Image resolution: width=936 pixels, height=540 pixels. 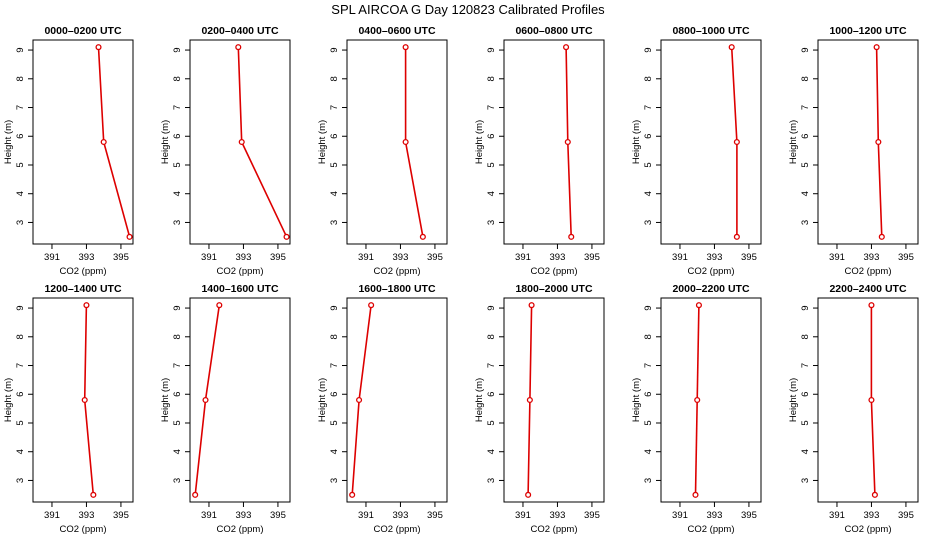 I want to click on panel-title: 0400–0600 UTC, so click(x=396, y=31).